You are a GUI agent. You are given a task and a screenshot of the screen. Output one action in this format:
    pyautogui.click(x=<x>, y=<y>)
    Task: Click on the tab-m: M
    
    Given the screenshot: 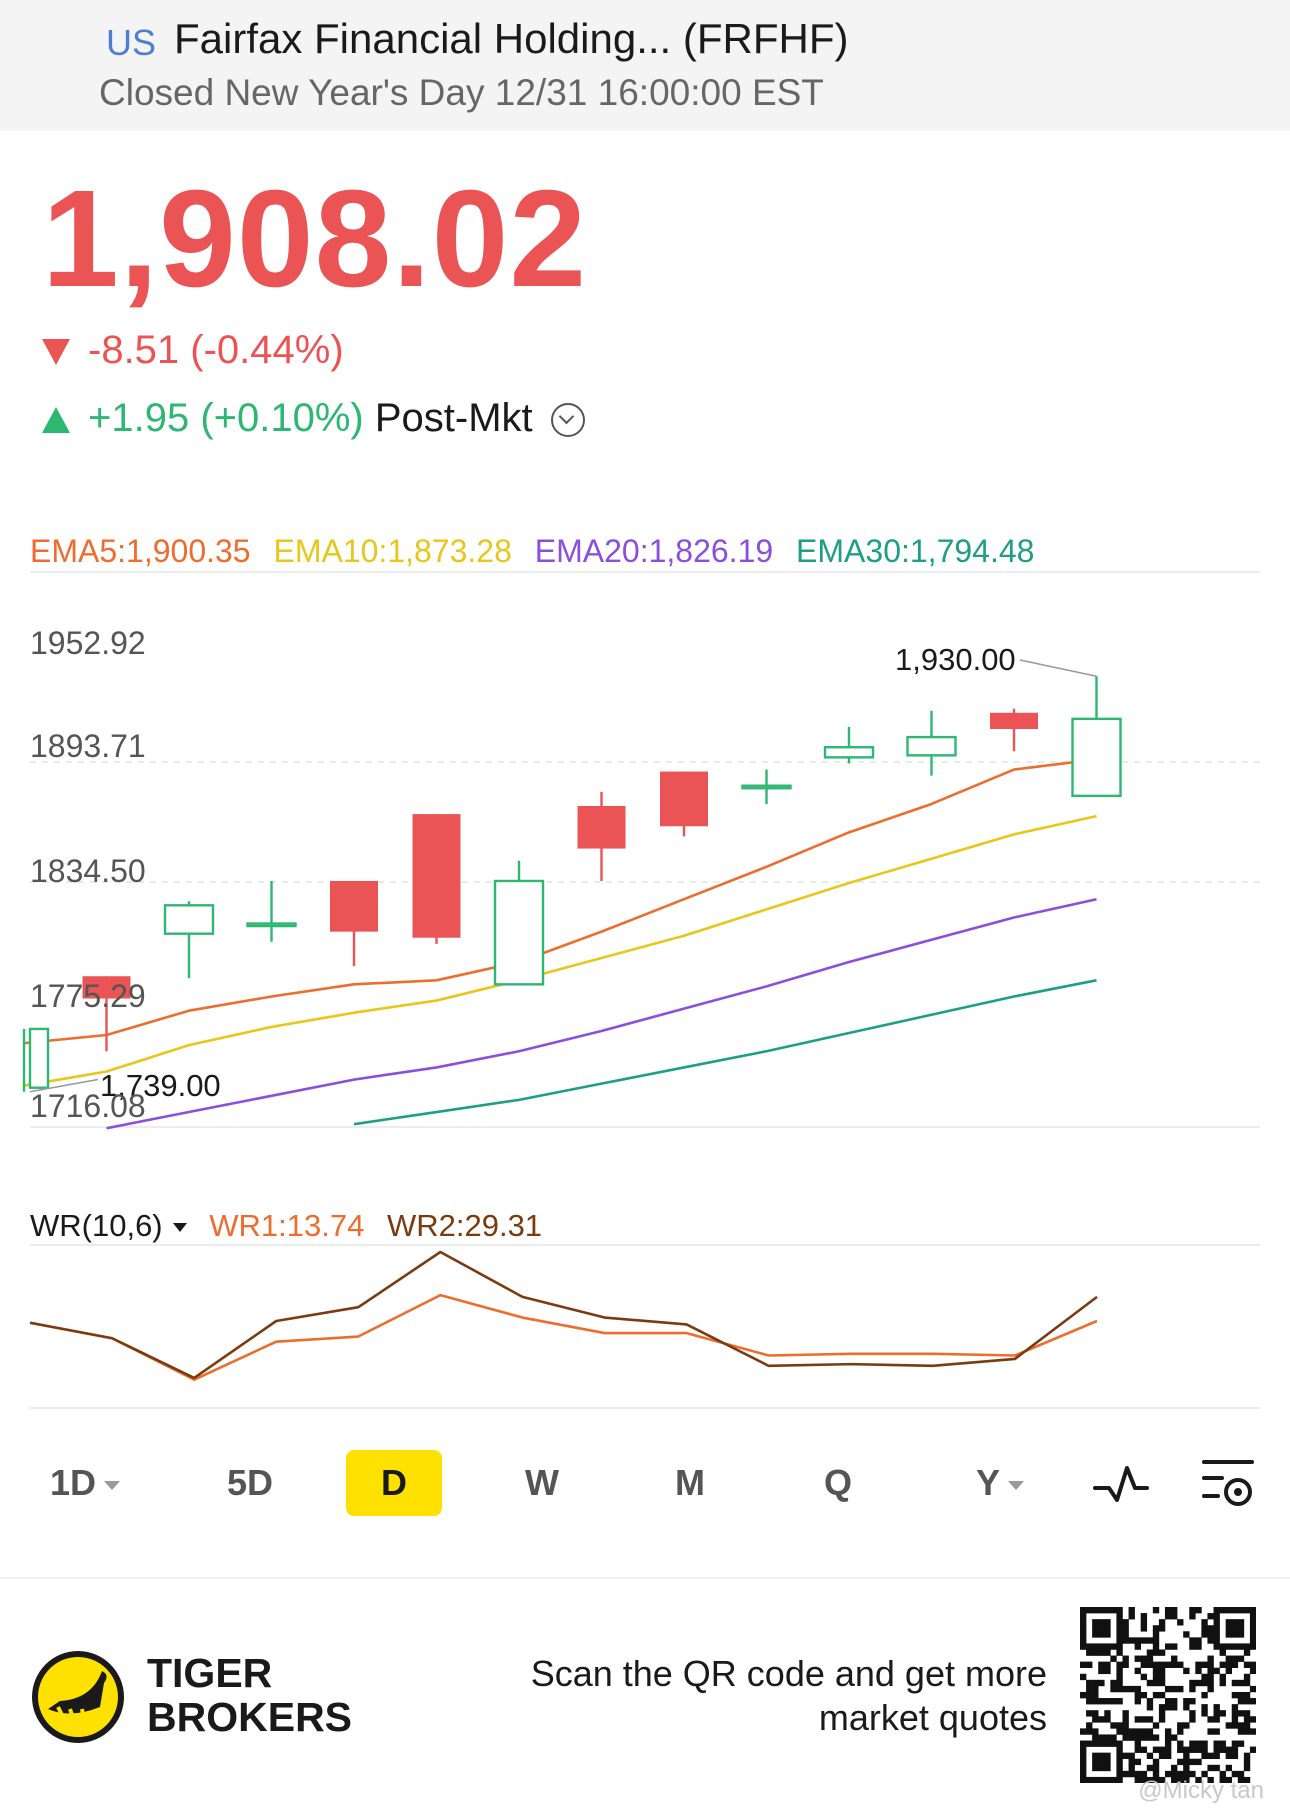 What is the action you would take?
    pyautogui.click(x=690, y=1482)
    